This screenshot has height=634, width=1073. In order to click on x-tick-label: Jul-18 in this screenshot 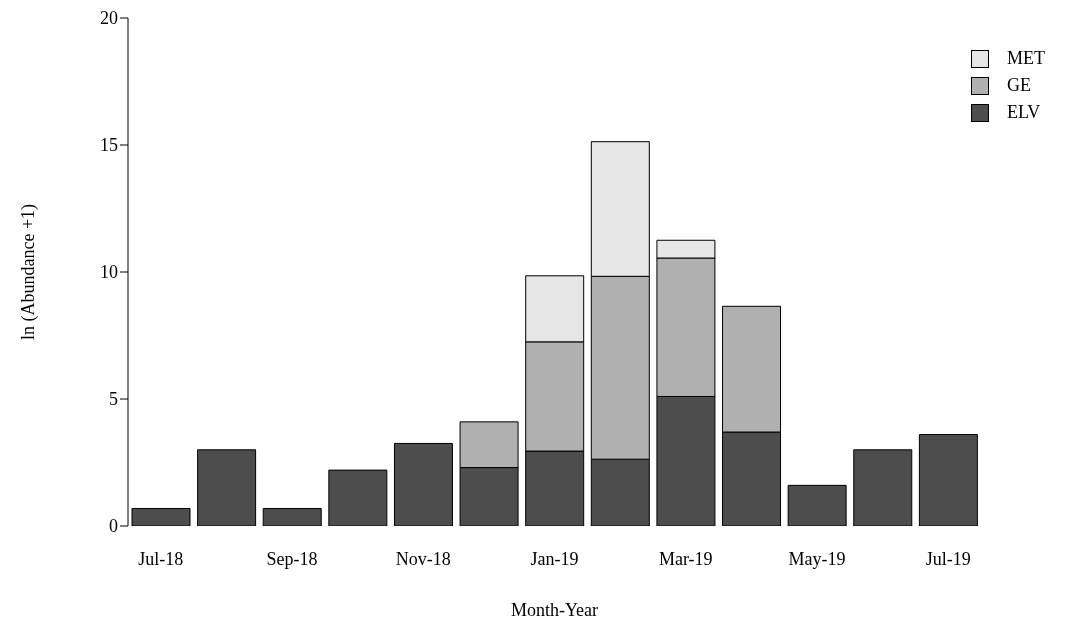, I will do `click(161, 558)`.